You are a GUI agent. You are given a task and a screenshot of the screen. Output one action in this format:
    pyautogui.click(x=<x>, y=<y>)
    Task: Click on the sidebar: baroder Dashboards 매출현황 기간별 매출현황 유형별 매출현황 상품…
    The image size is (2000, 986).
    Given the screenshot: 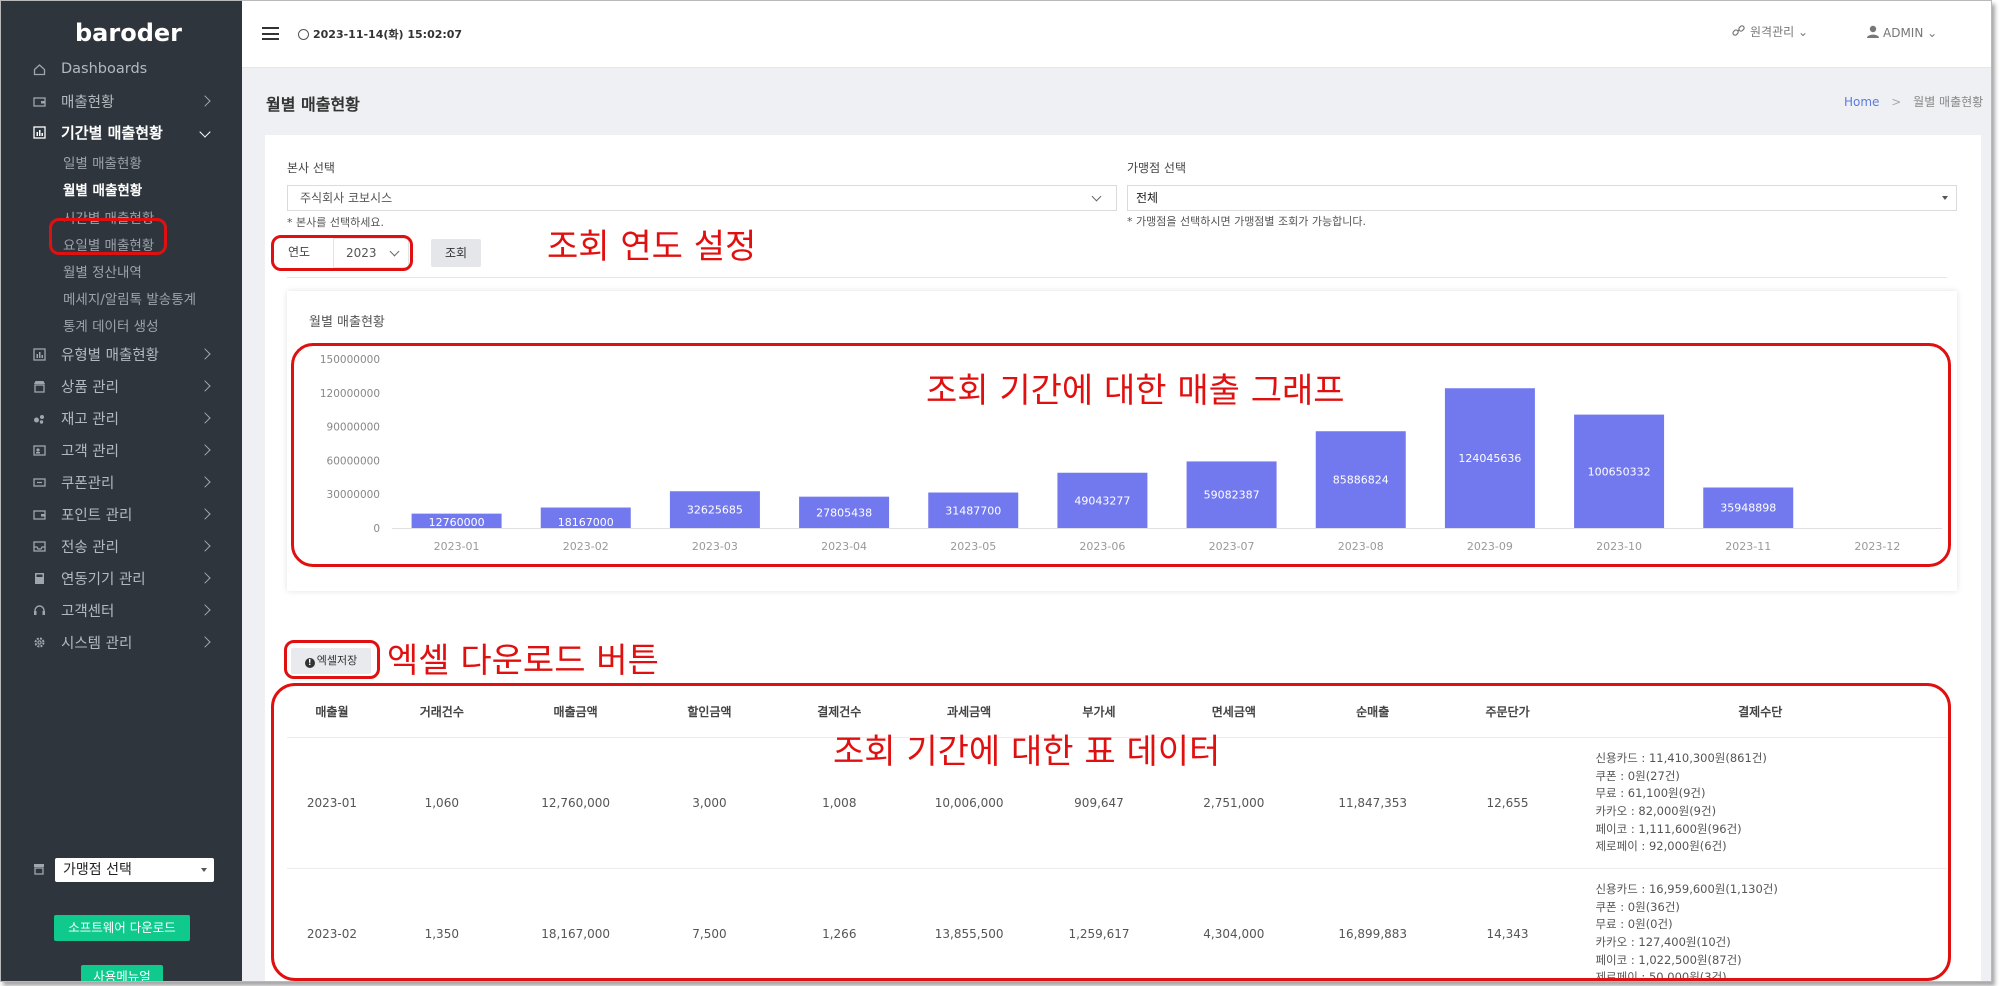 What is the action you would take?
    pyautogui.click(x=121, y=491)
    